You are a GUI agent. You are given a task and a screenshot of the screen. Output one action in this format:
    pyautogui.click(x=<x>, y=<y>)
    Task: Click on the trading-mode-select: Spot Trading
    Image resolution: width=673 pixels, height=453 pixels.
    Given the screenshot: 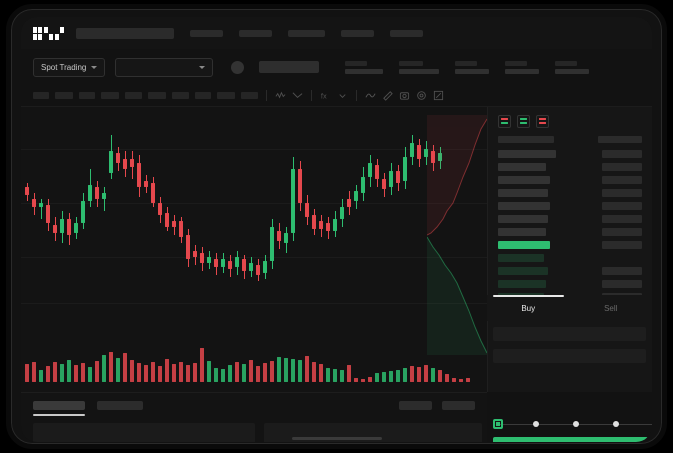 What is the action you would take?
    pyautogui.click(x=69, y=67)
    